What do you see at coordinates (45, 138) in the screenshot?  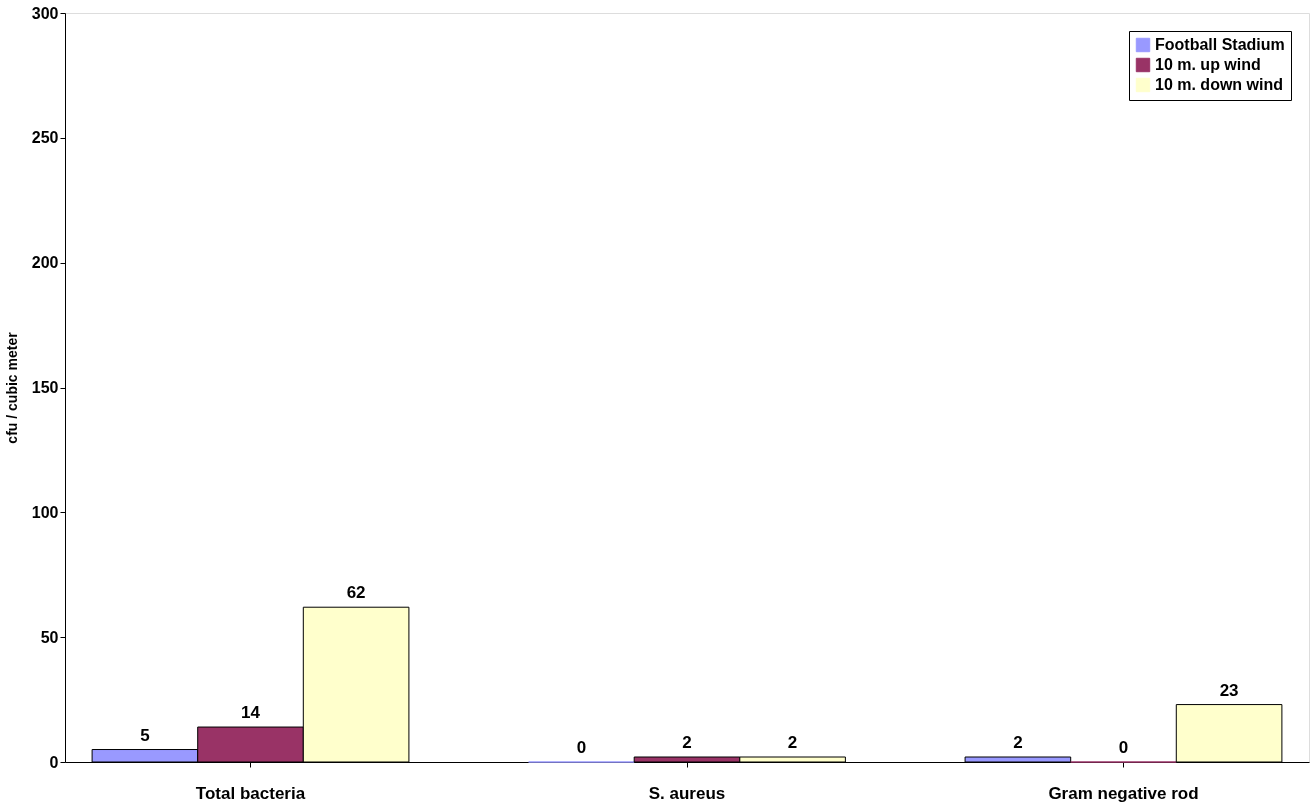 I see `y-tick-label: 250` at bounding box center [45, 138].